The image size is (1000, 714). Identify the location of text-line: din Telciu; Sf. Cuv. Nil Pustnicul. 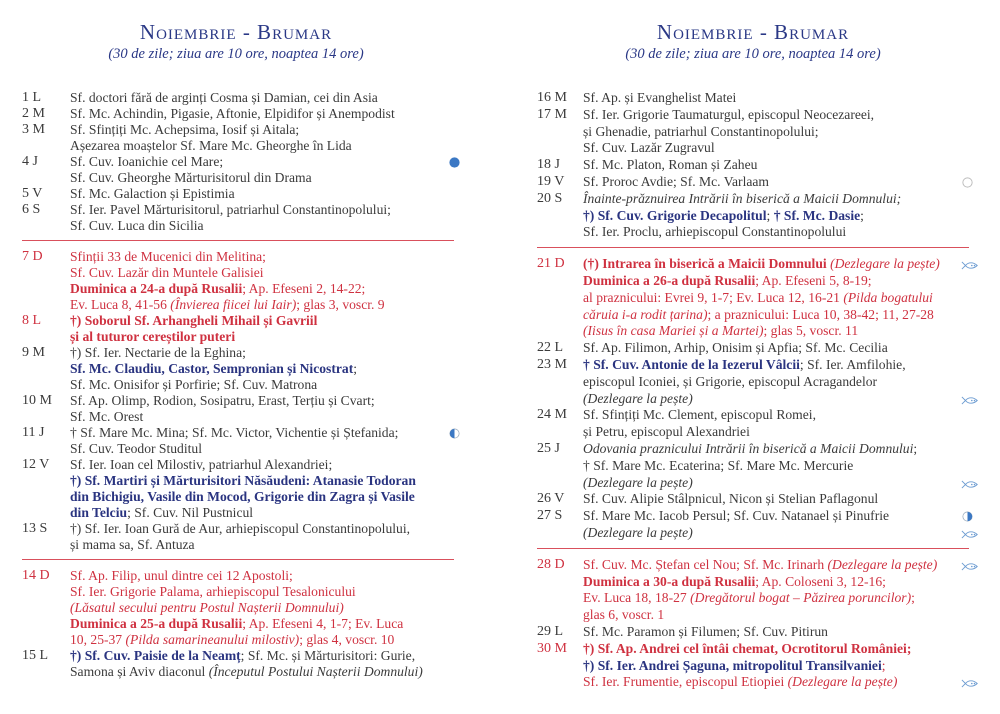
(262, 513).